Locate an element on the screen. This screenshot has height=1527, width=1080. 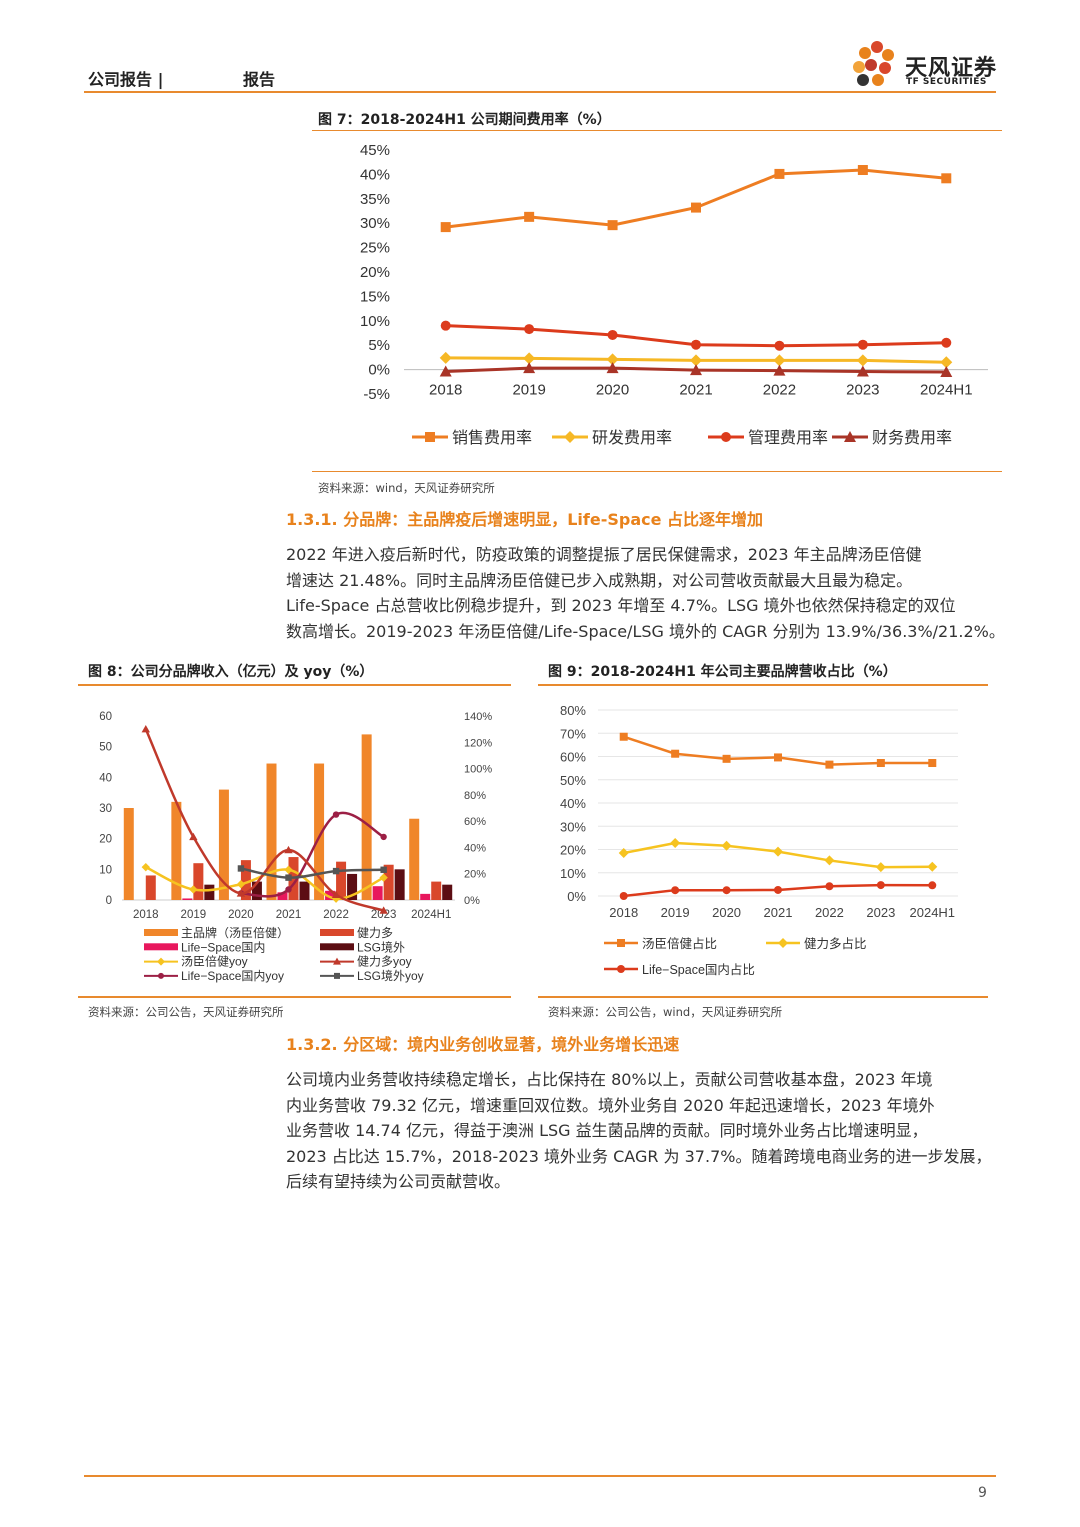
legend-label: 管理费用率 is located at coordinates (788, 438).